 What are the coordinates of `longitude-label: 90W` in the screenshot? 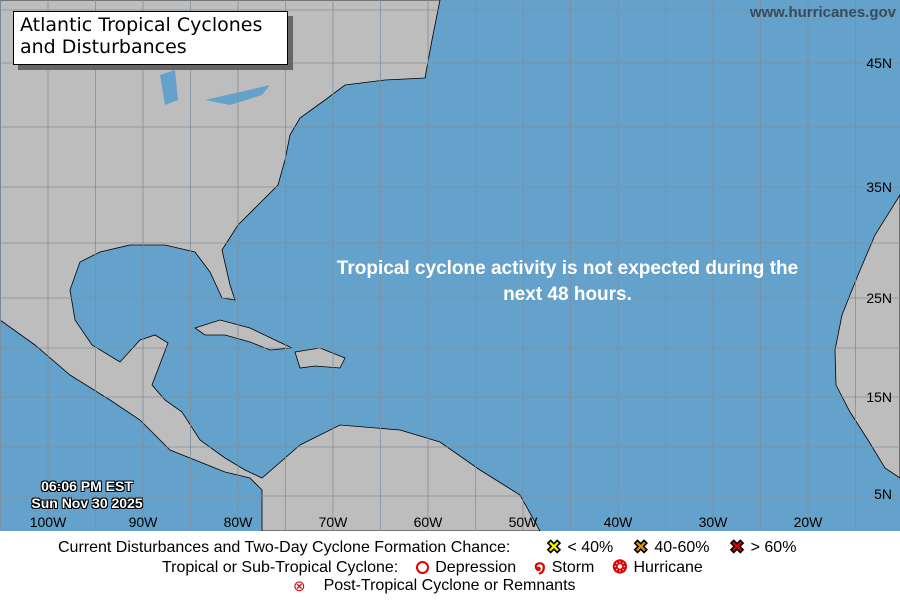 It's located at (143, 522).